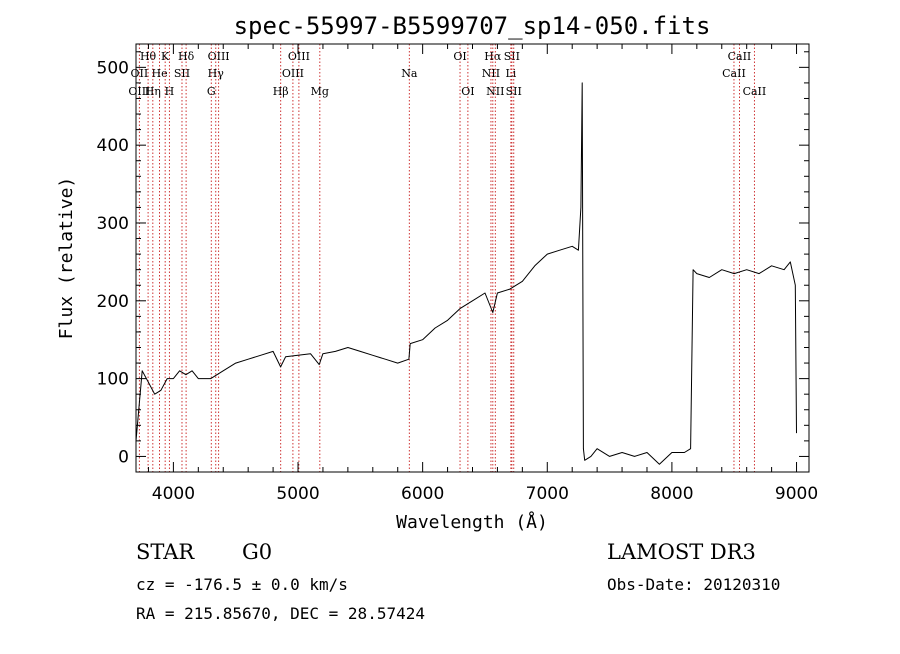 The width and height of the screenshot is (900, 654). I want to click on spectral-line-label: G, so click(211, 91).